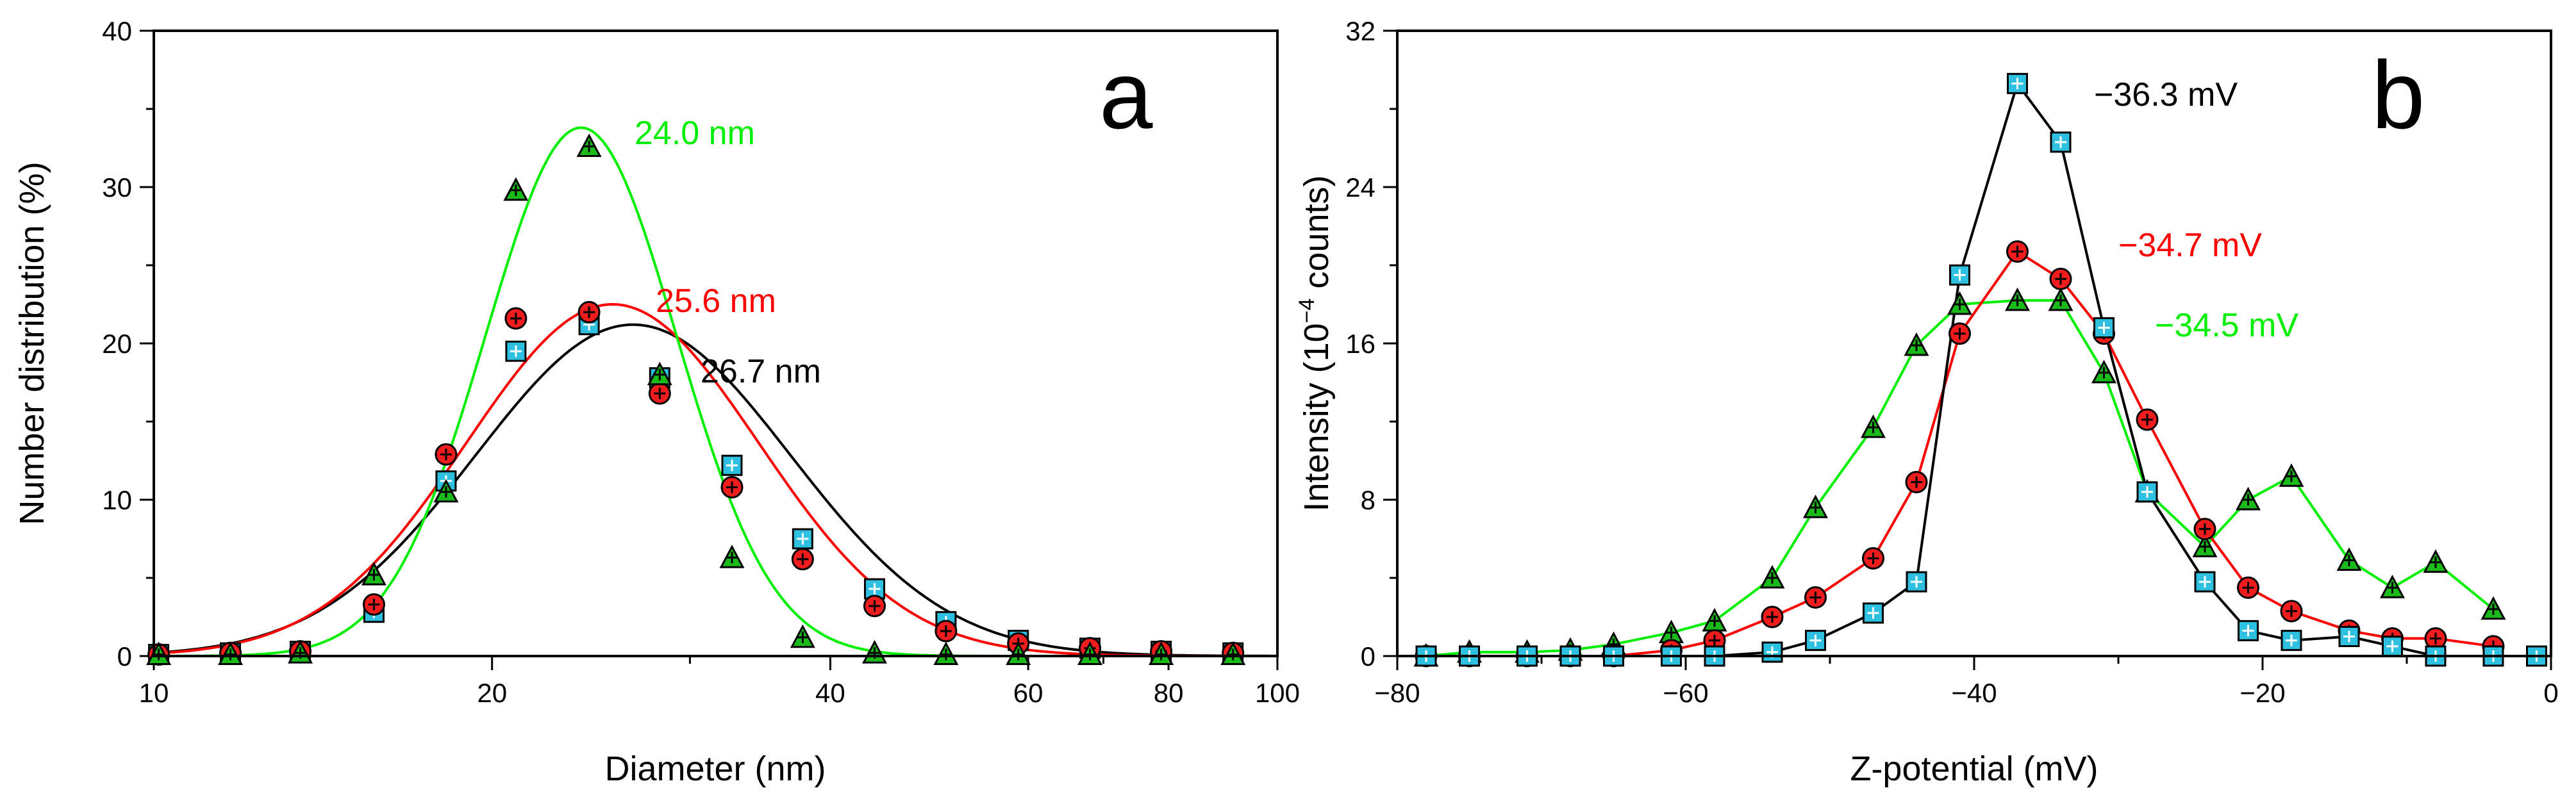 The image size is (2576, 797). What do you see at coordinates (2166, 94) in the screenshot?
I see `annotation-minus-36-3-mv: −36.3 mV` at bounding box center [2166, 94].